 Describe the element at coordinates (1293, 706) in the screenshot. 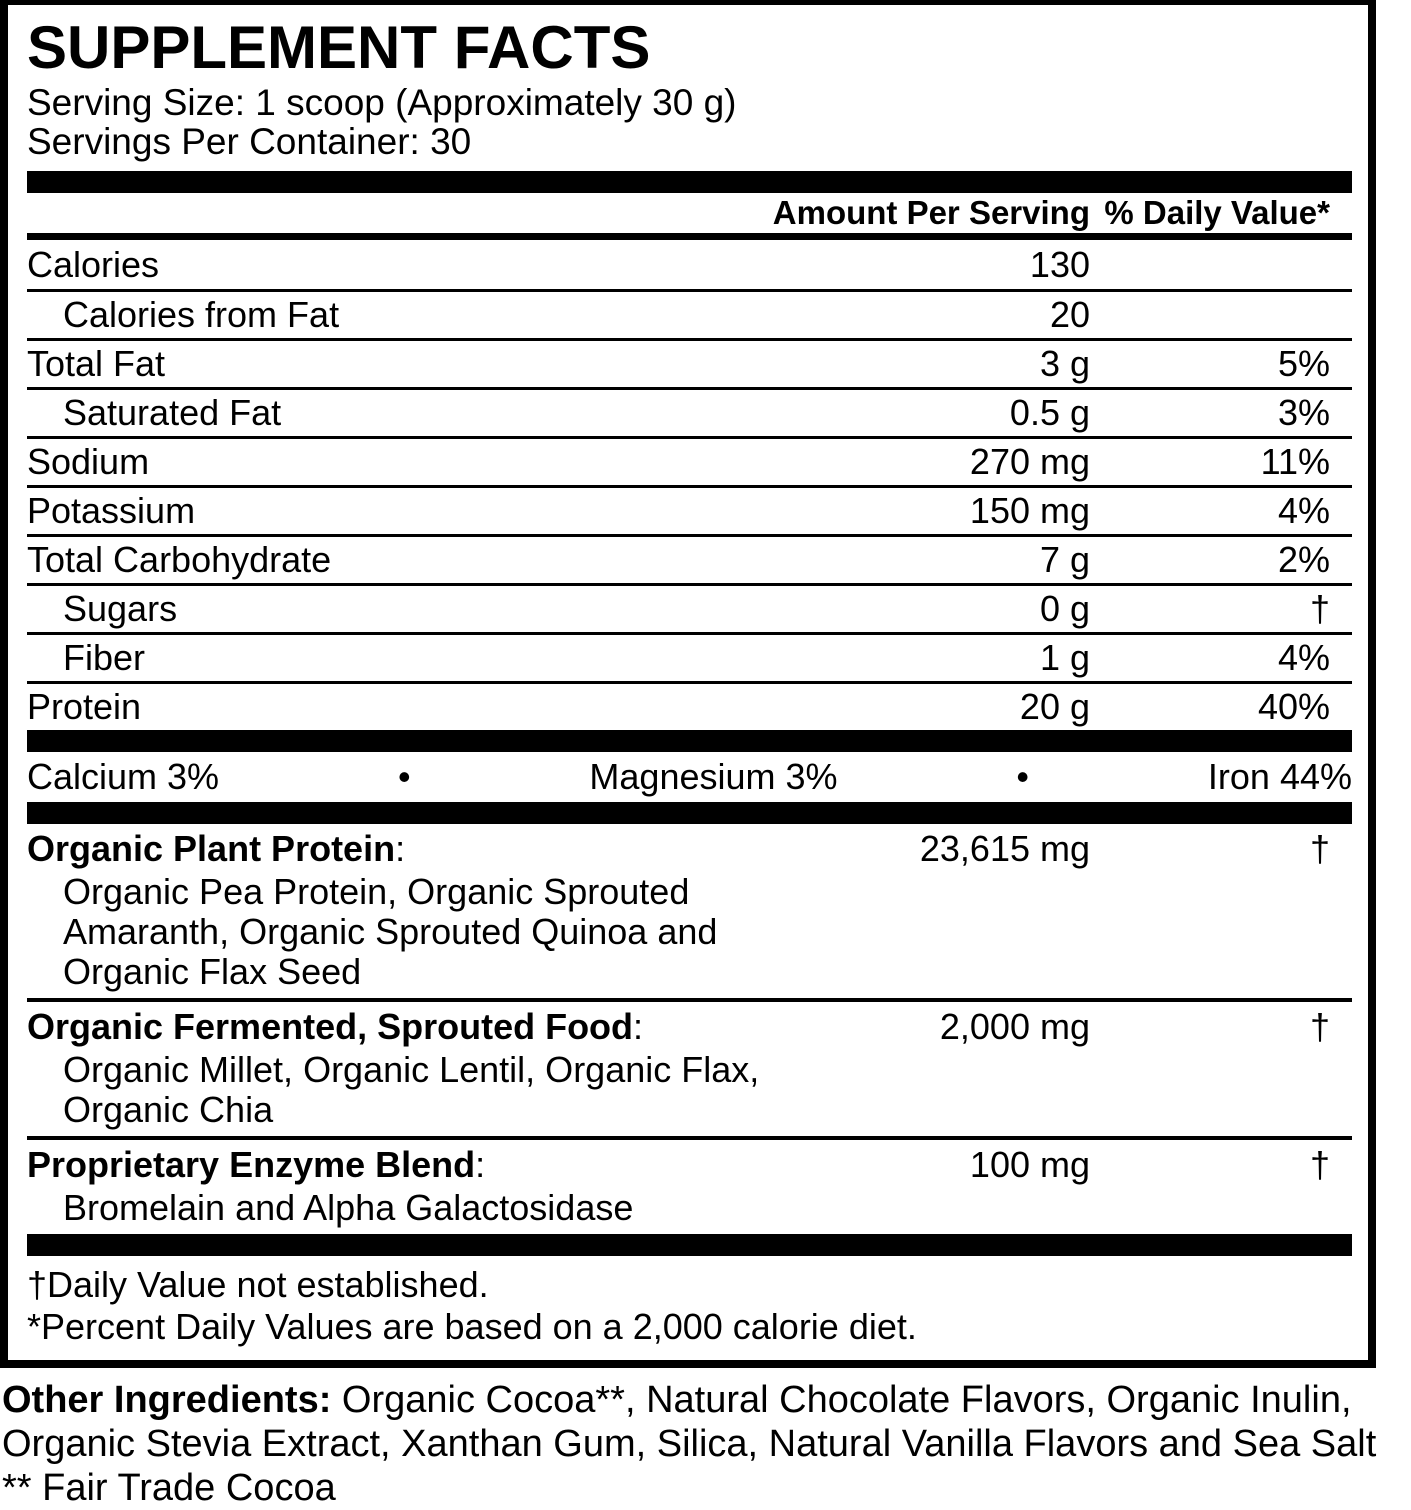

I see `nutrient-dvc-protein: 40%` at that location.